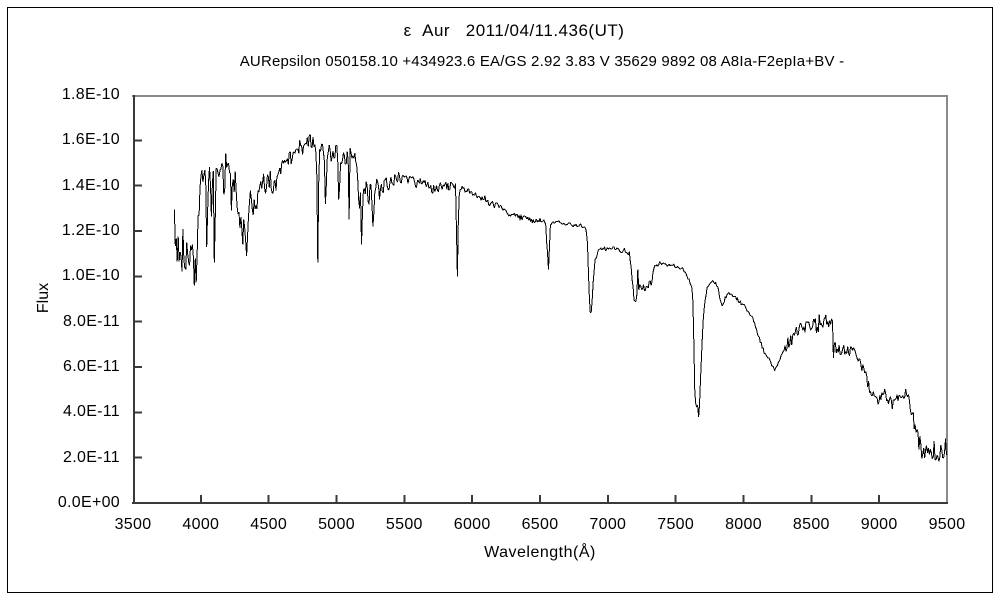 The height and width of the screenshot is (600, 1000). I want to click on x-tick-label: 7000, so click(608, 524).